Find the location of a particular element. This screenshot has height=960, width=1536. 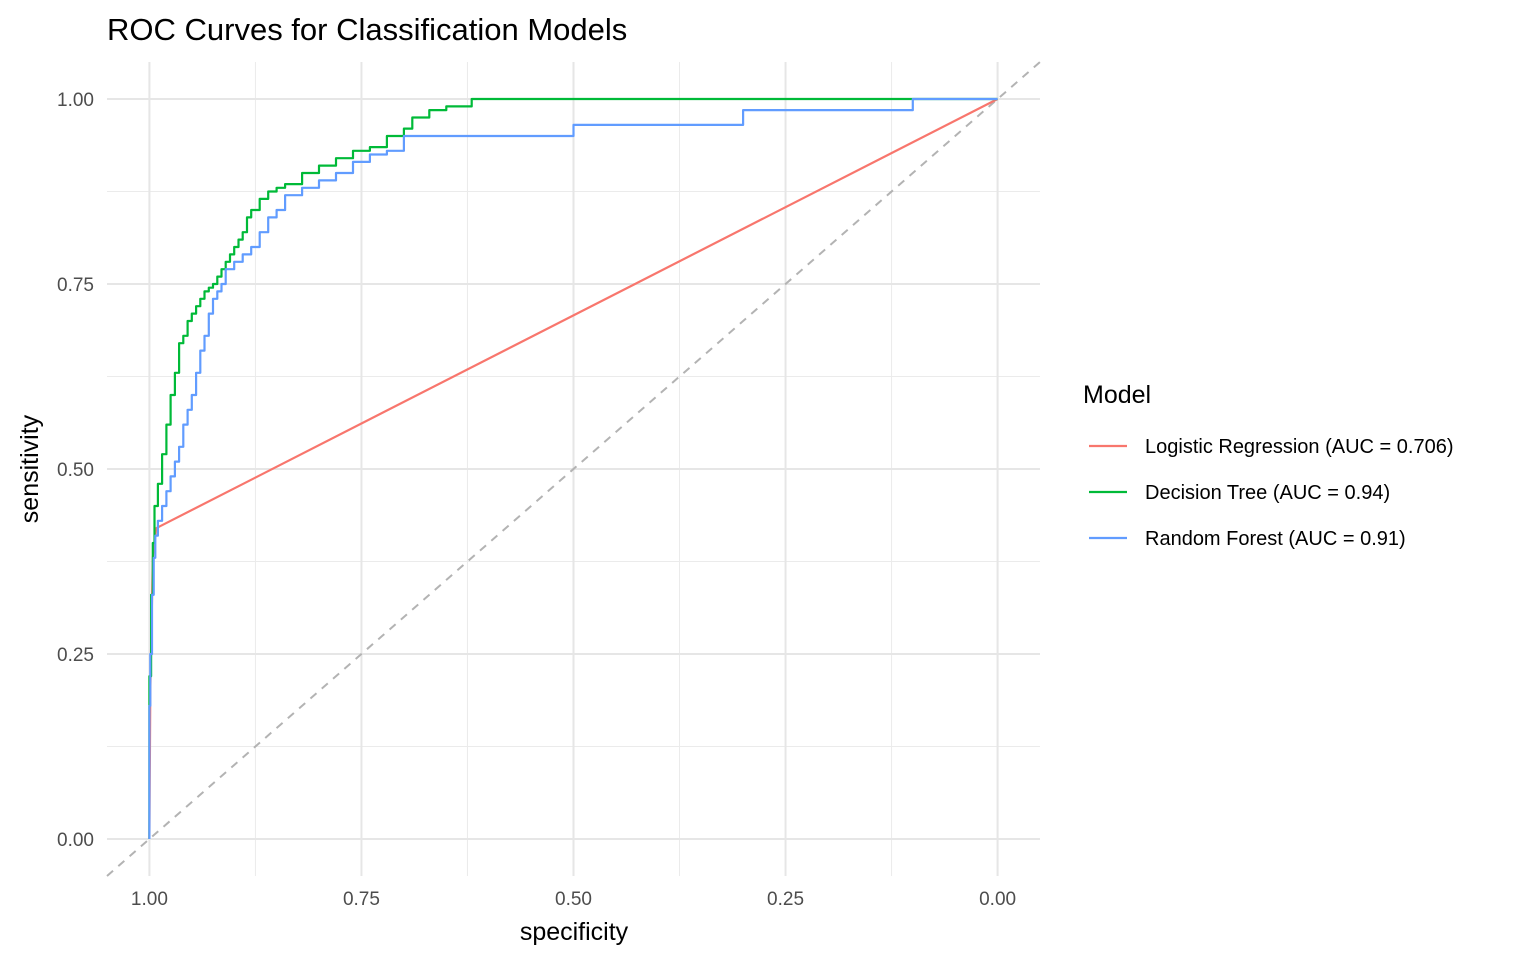

chart-title: ROC Curves for Classification Models is located at coordinates (367, 29).